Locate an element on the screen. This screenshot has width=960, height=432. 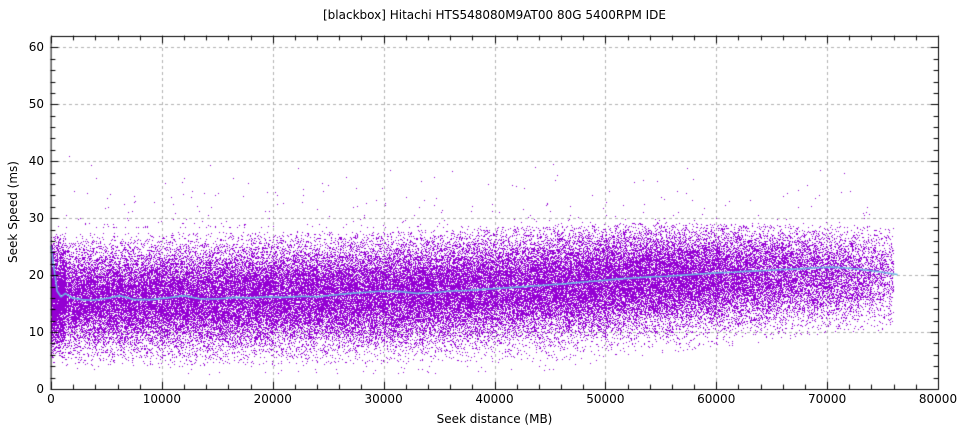
x-tick-label: 30000 is located at coordinates (383, 399).